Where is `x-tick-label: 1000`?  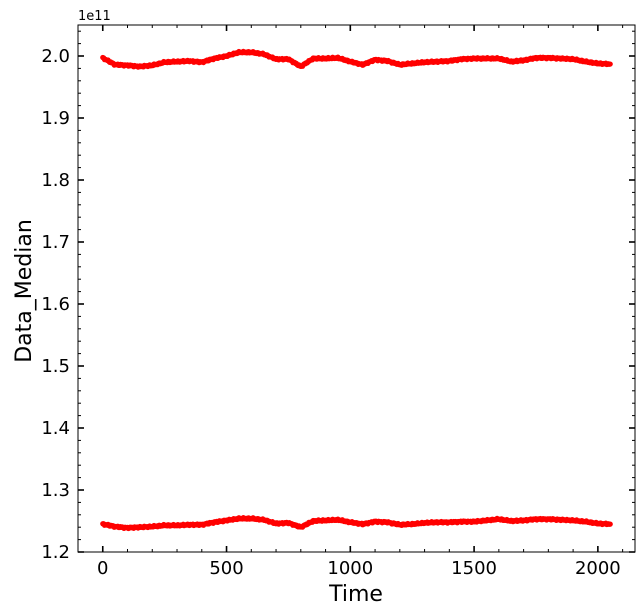
x-tick-label: 1000 is located at coordinates (350, 568).